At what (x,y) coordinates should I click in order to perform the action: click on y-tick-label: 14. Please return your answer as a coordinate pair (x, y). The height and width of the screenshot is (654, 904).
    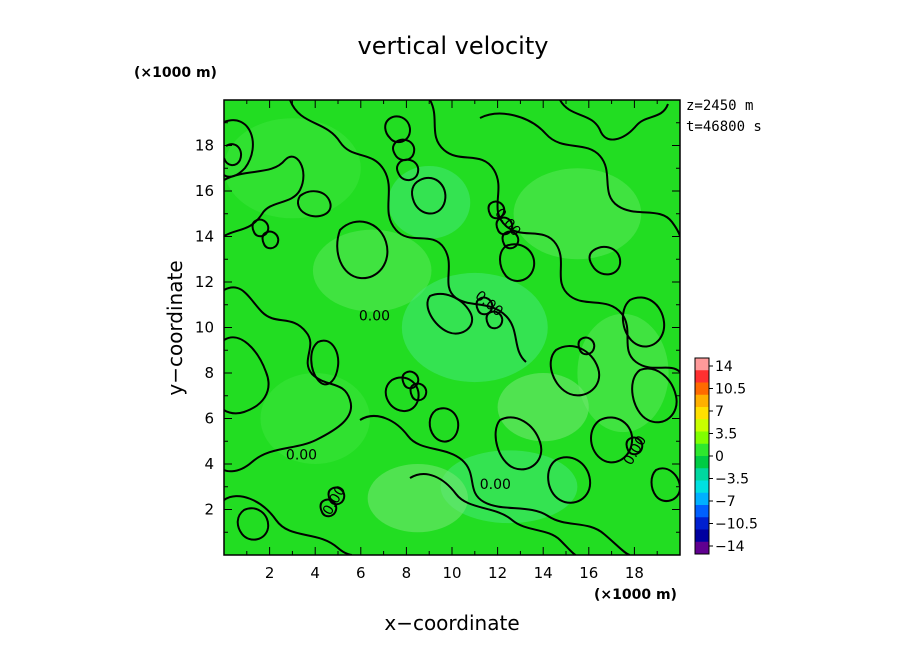
    Looking at the image, I should click on (204, 237).